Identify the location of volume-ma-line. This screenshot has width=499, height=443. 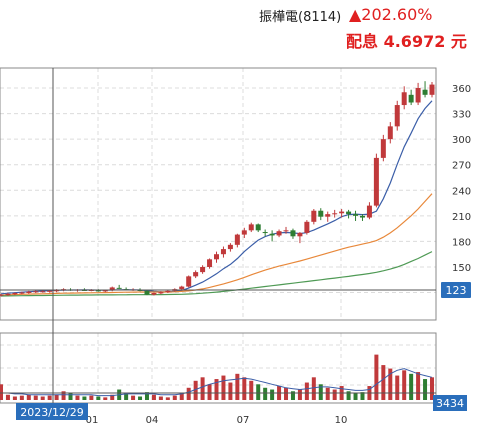
(217, 382).